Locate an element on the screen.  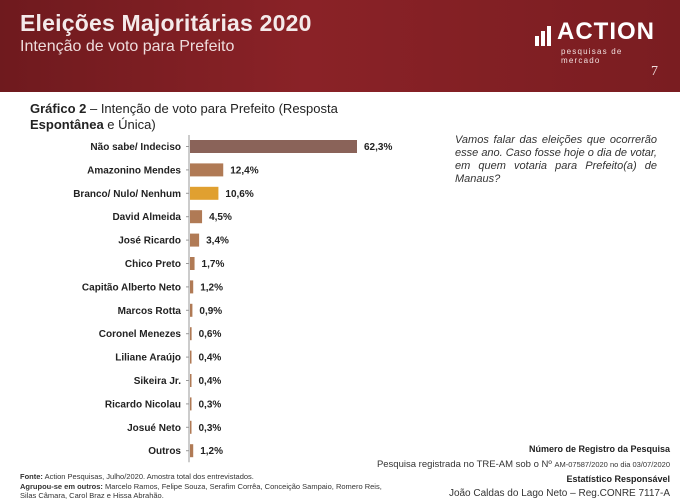
category-label: Josué Neto is located at coordinates (154, 428).